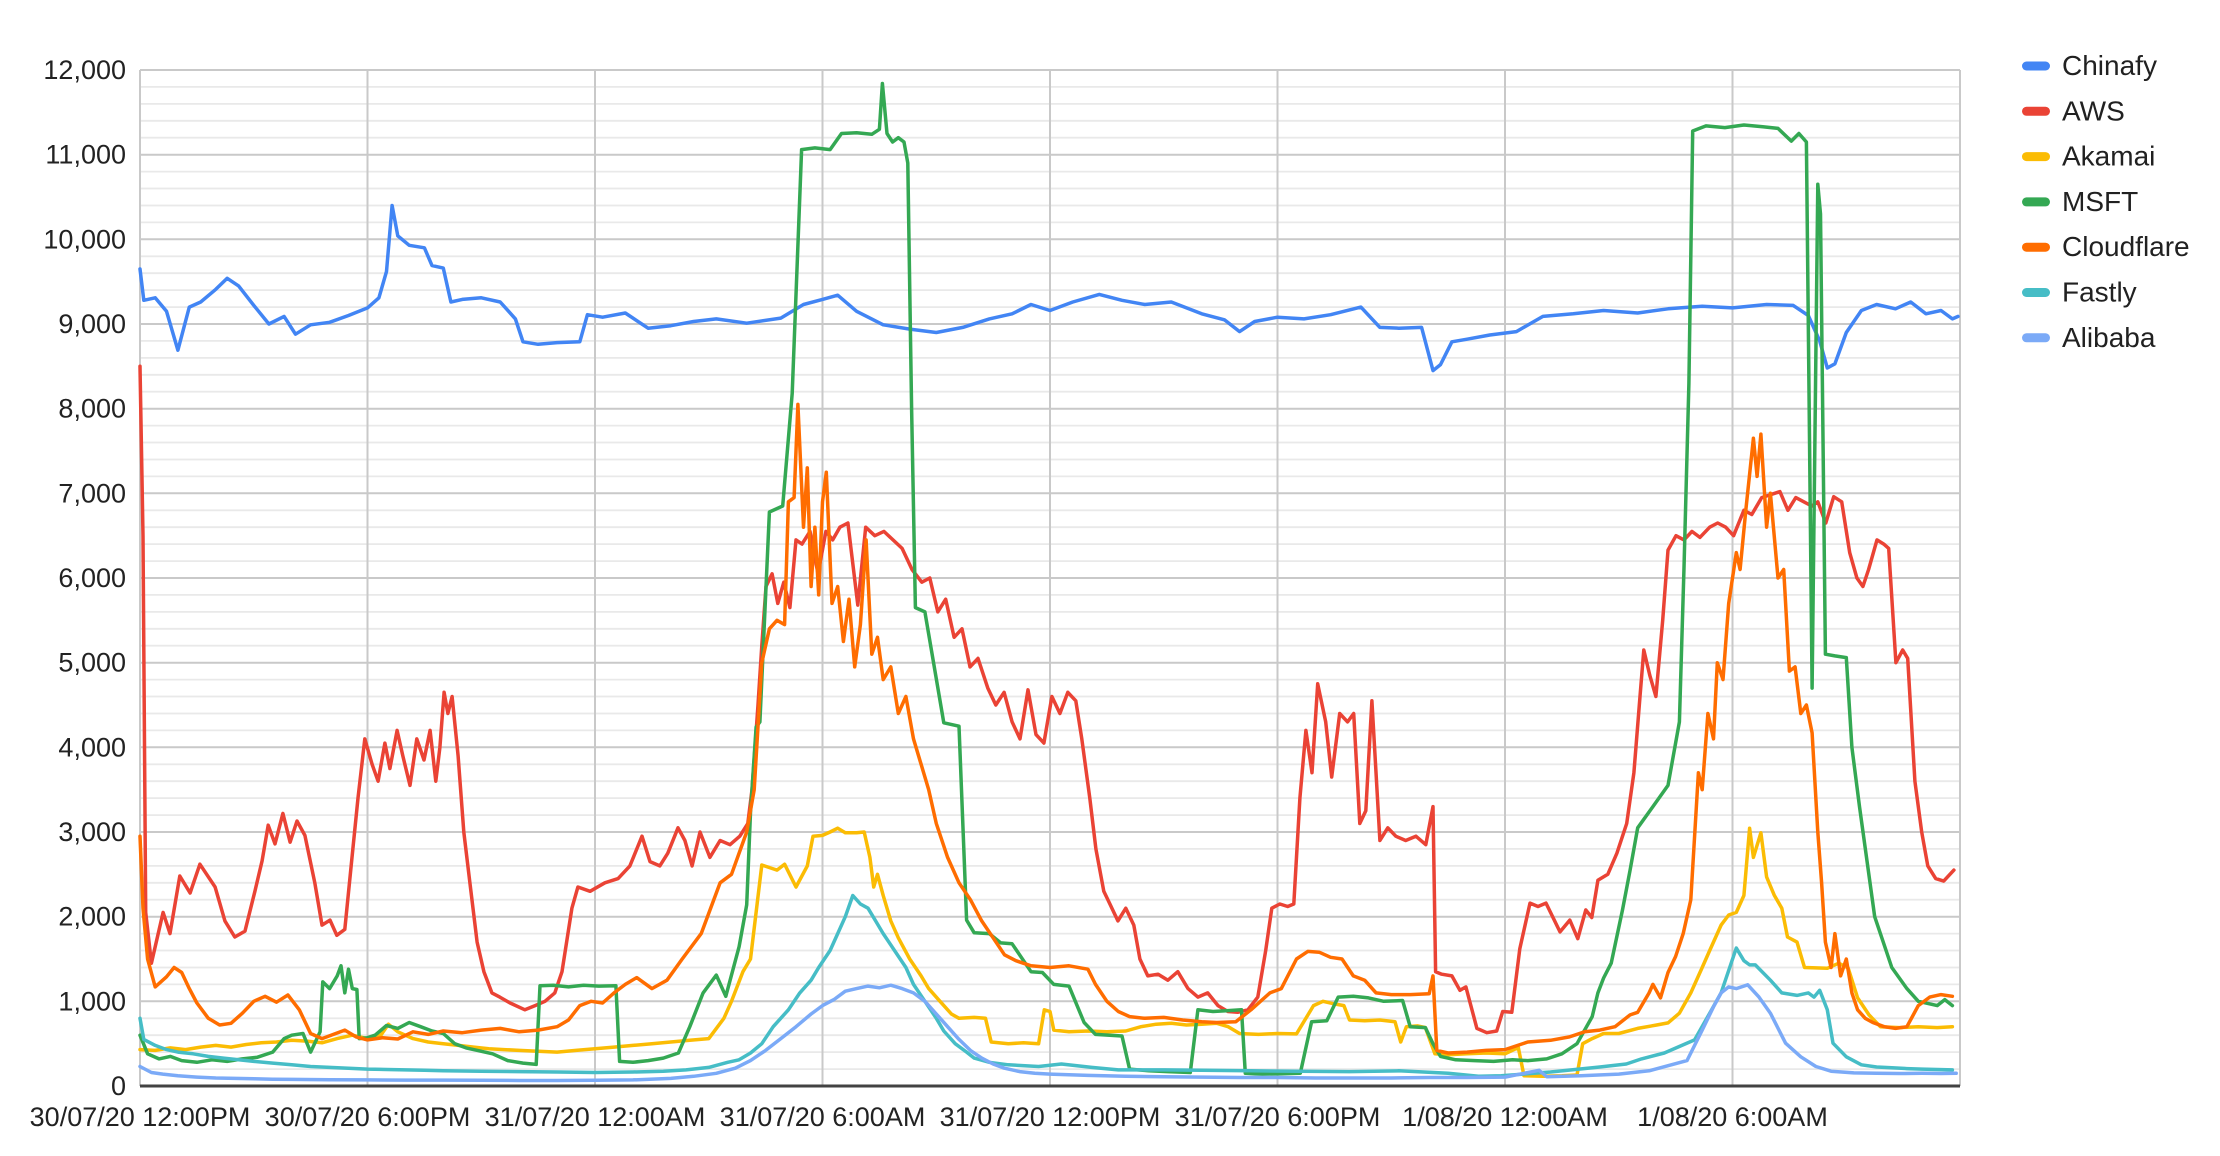 This screenshot has height=1156, width=2220. What do you see at coordinates (1732, 1117) in the screenshot?
I see `x-axis-tick-label: 1/08/20 6:00AM` at bounding box center [1732, 1117].